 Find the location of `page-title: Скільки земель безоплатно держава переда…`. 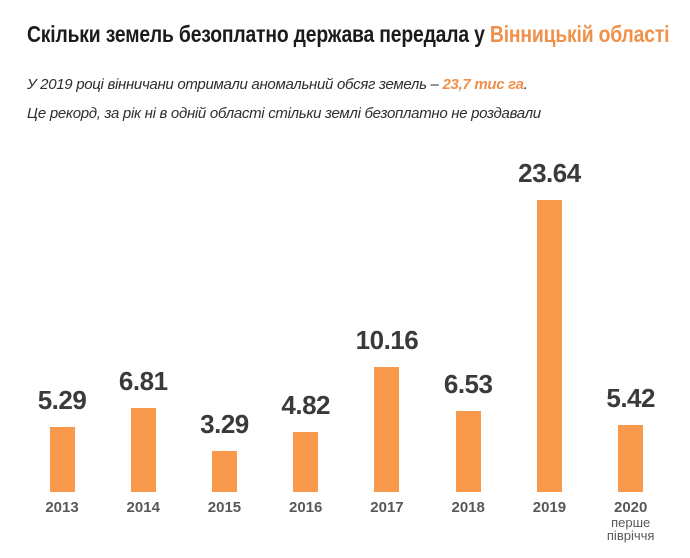

page-title: Скільки земель безоплатно держава переда… is located at coordinates (348, 34).